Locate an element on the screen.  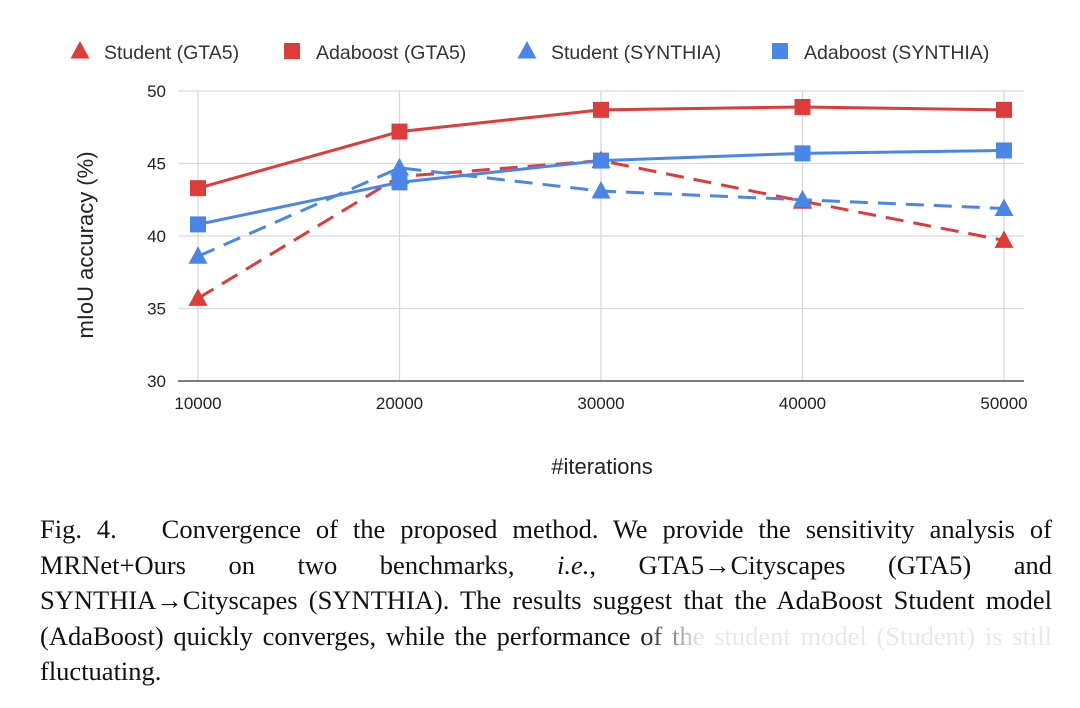
x-axis-ticks: 10000 20000 30000 40000 50000 is located at coordinates (600, 403).